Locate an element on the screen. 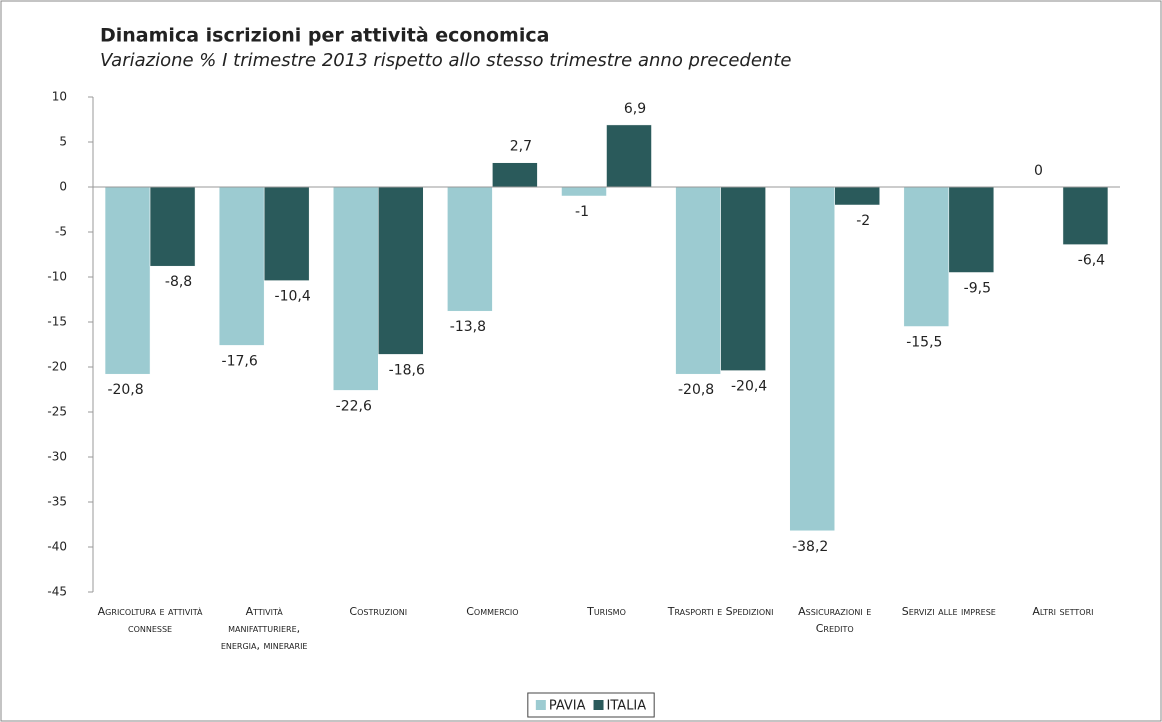  y-tick-label: -25 is located at coordinates (57, 412).